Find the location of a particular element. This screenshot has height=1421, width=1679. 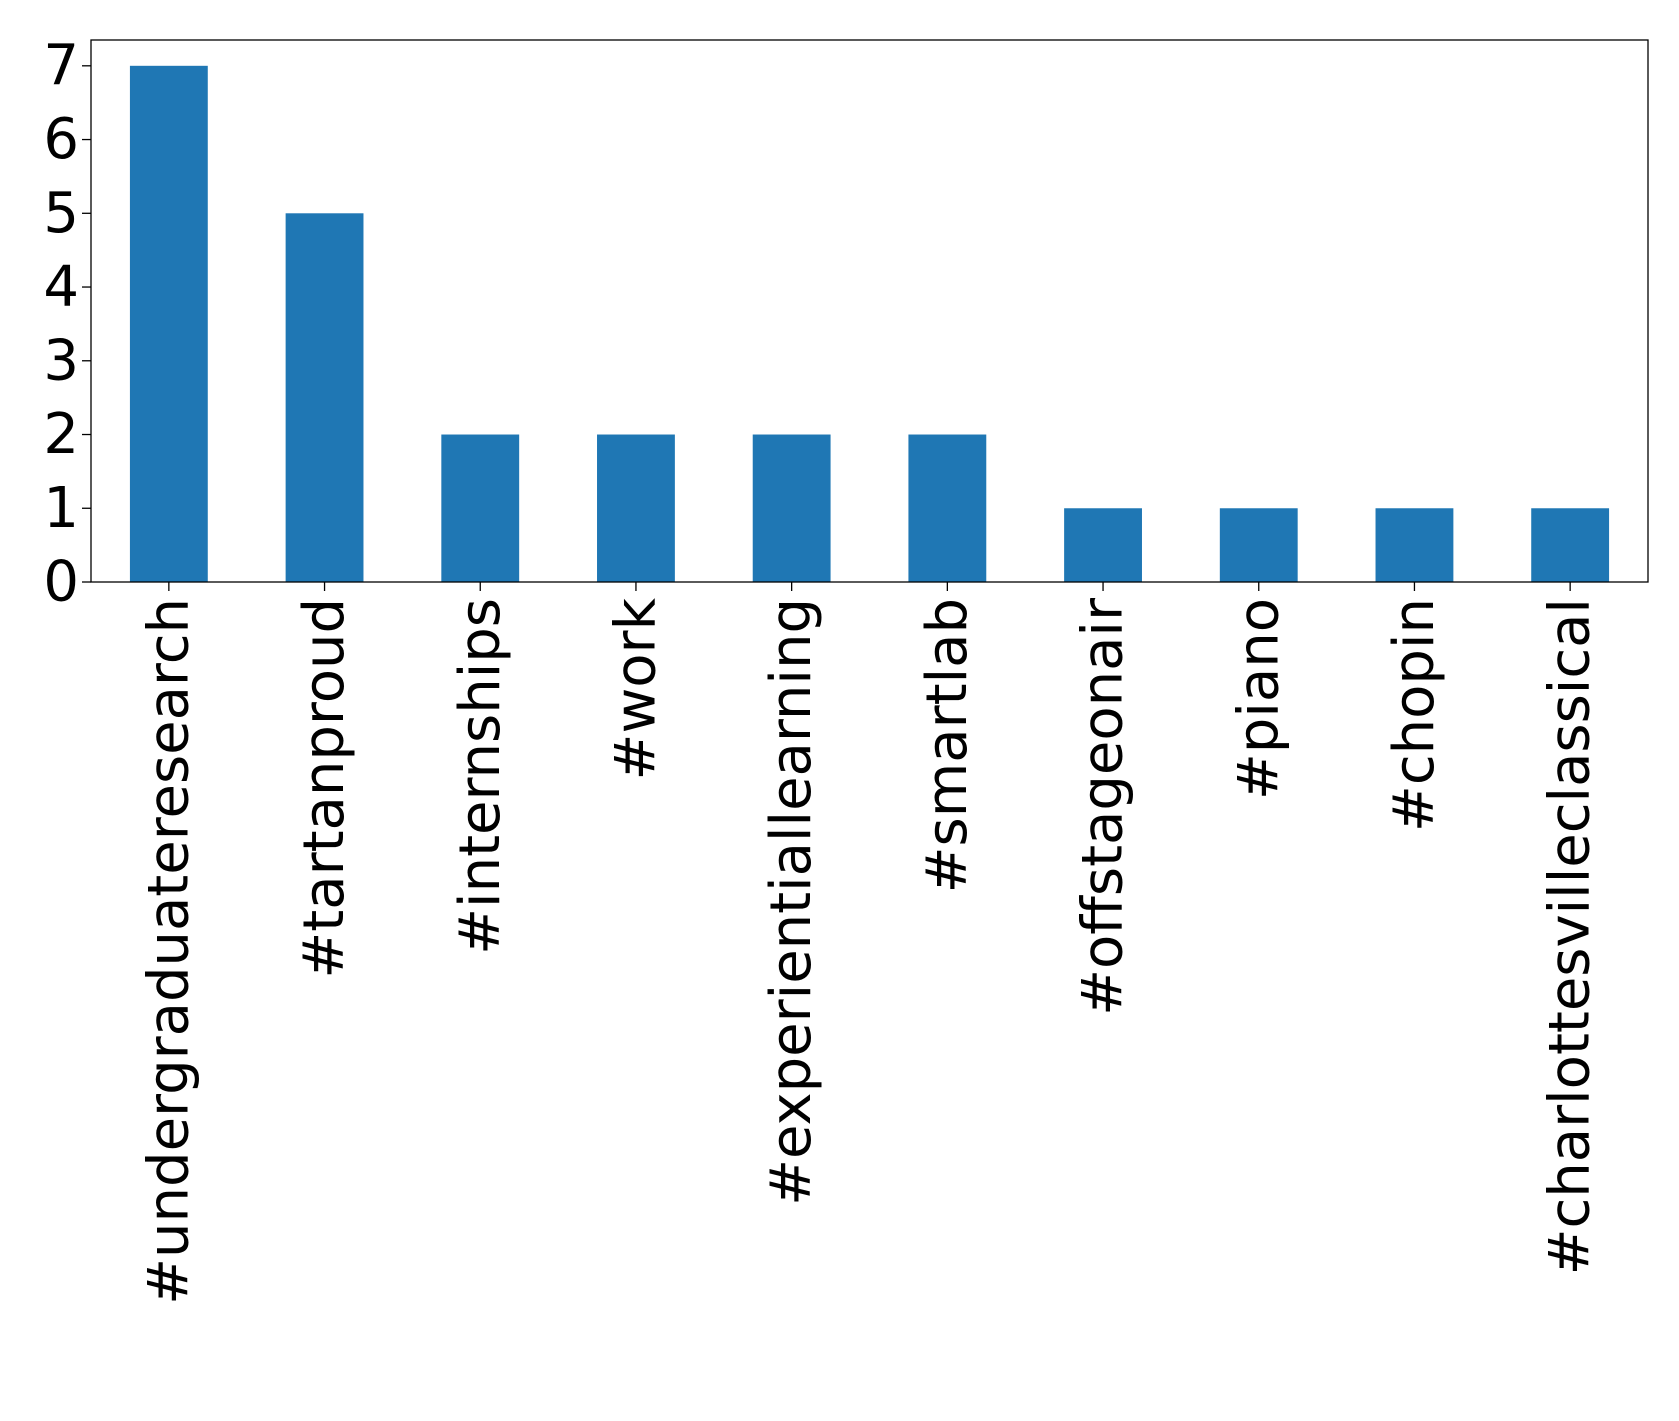

x-tick-label: #undergraduateresearch is located at coordinates (168, 951).